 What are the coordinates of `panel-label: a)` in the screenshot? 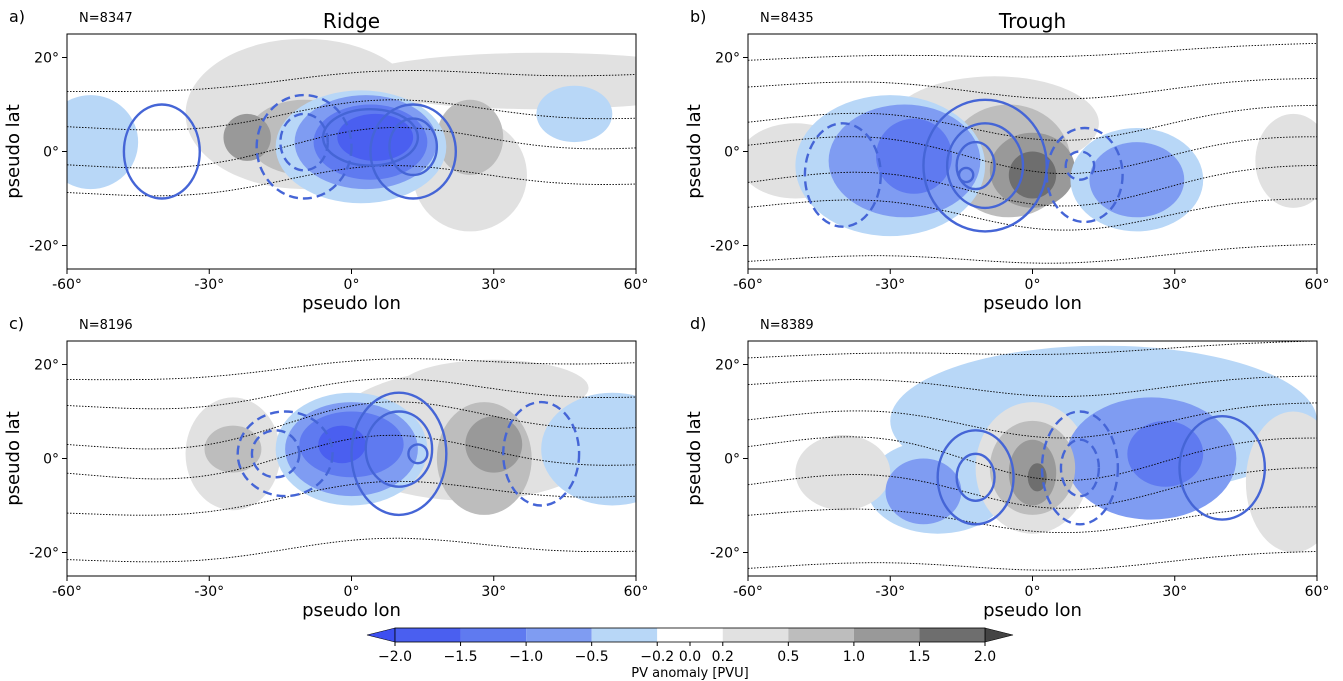 It's located at (17, 16).